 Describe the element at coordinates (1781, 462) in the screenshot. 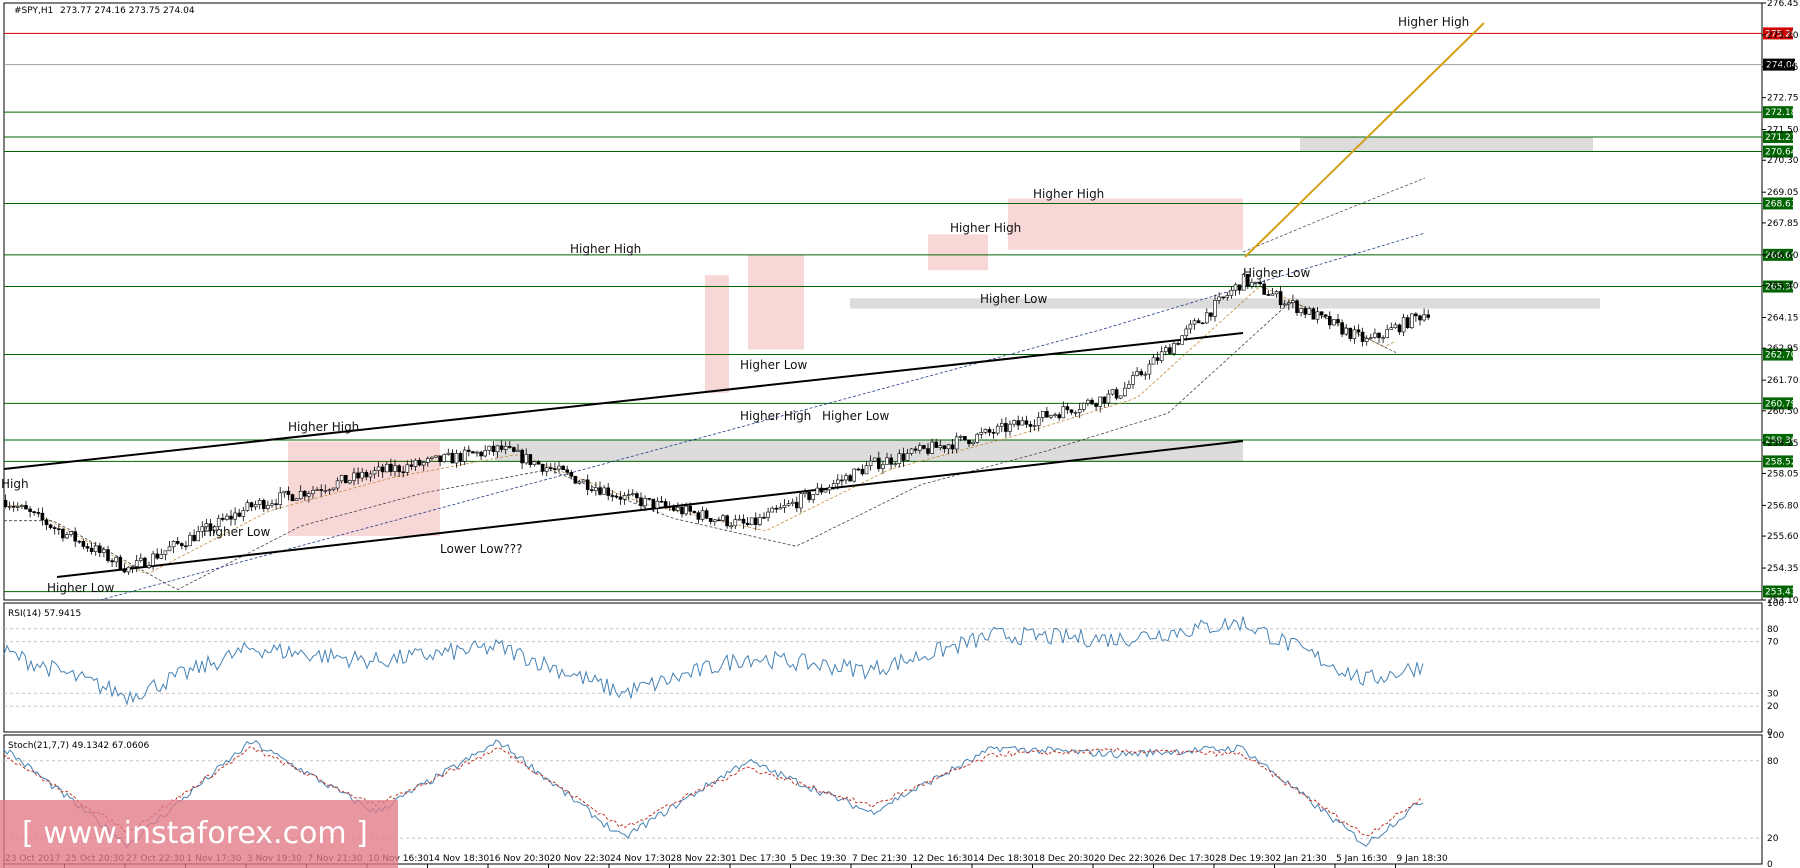

I see `level-tag-text: 258.52` at that location.